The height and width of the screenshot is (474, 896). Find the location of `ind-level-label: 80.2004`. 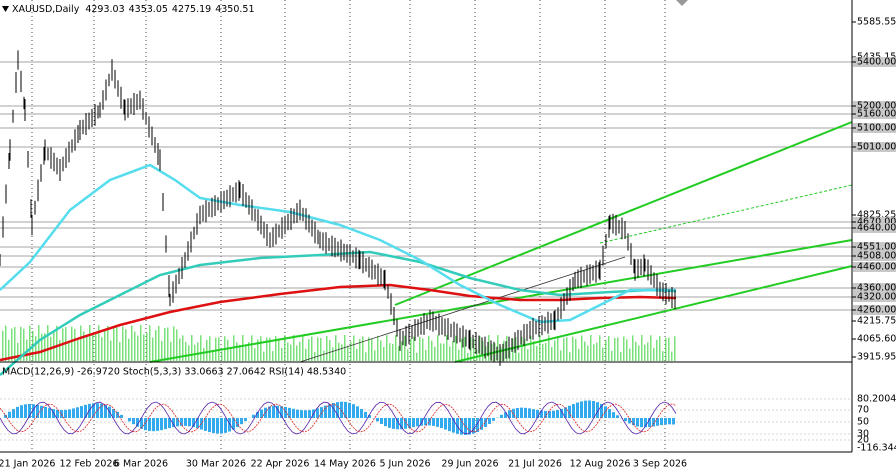

ind-level-label: 80.2004 is located at coordinates (876, 399).